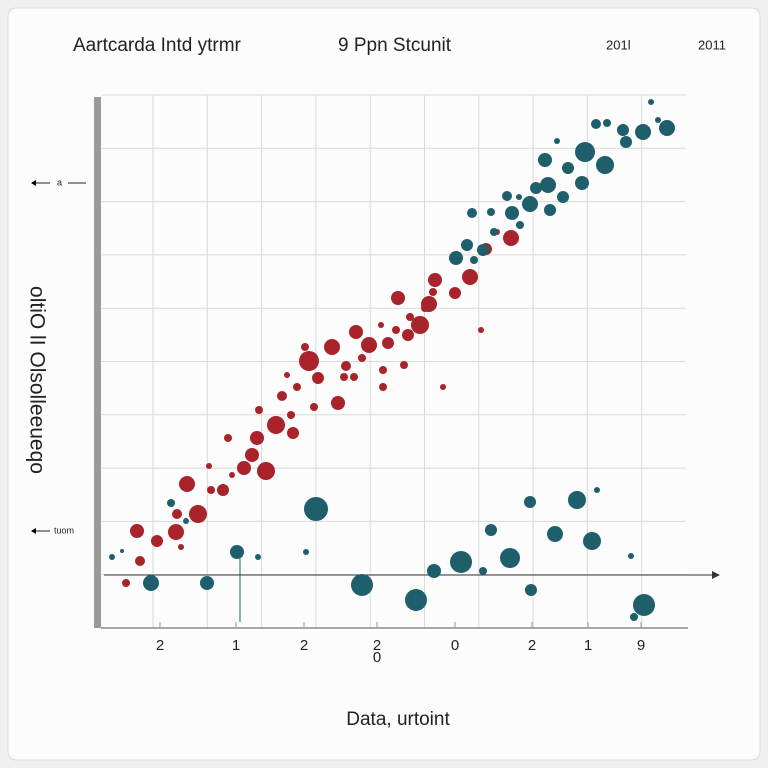 Image resolution: width=768 pixels, height=768 pixels. What do you see at coordinates (395, 45) in the screenshot?
I see `chart-subtitle: 9 Ppn Stcunit` at bounding box center [395, 45].